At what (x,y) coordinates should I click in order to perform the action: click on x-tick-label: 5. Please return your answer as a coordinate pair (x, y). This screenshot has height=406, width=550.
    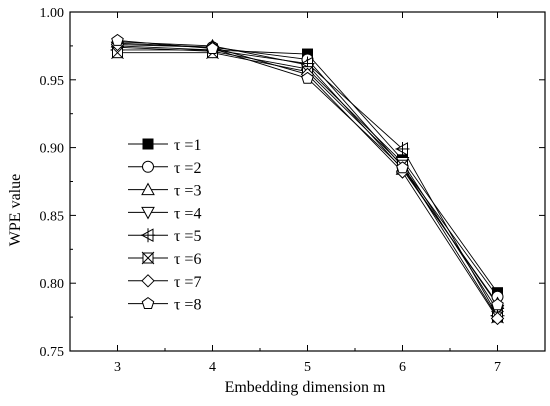
    Looking at the image, I should click on (307, 367).